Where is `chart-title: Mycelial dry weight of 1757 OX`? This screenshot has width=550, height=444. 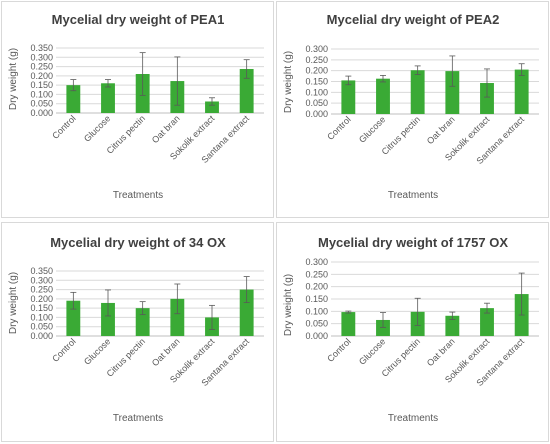
chart-title: Mycelial dry weight of 1757 OX is located at coordinates (413, 242).